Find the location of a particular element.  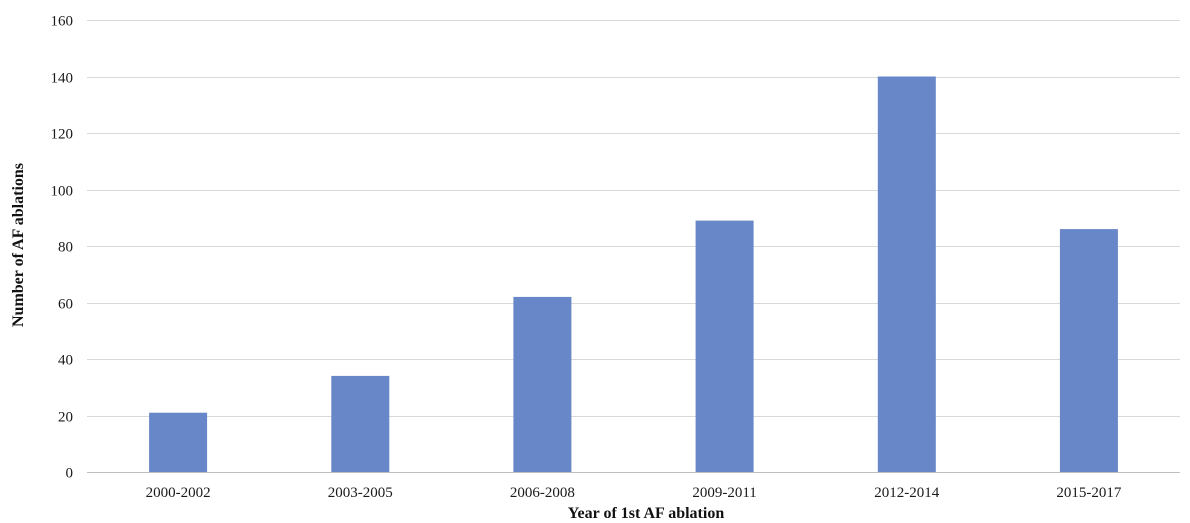

bar-2006-2008 is located at coordinates (542, 384).